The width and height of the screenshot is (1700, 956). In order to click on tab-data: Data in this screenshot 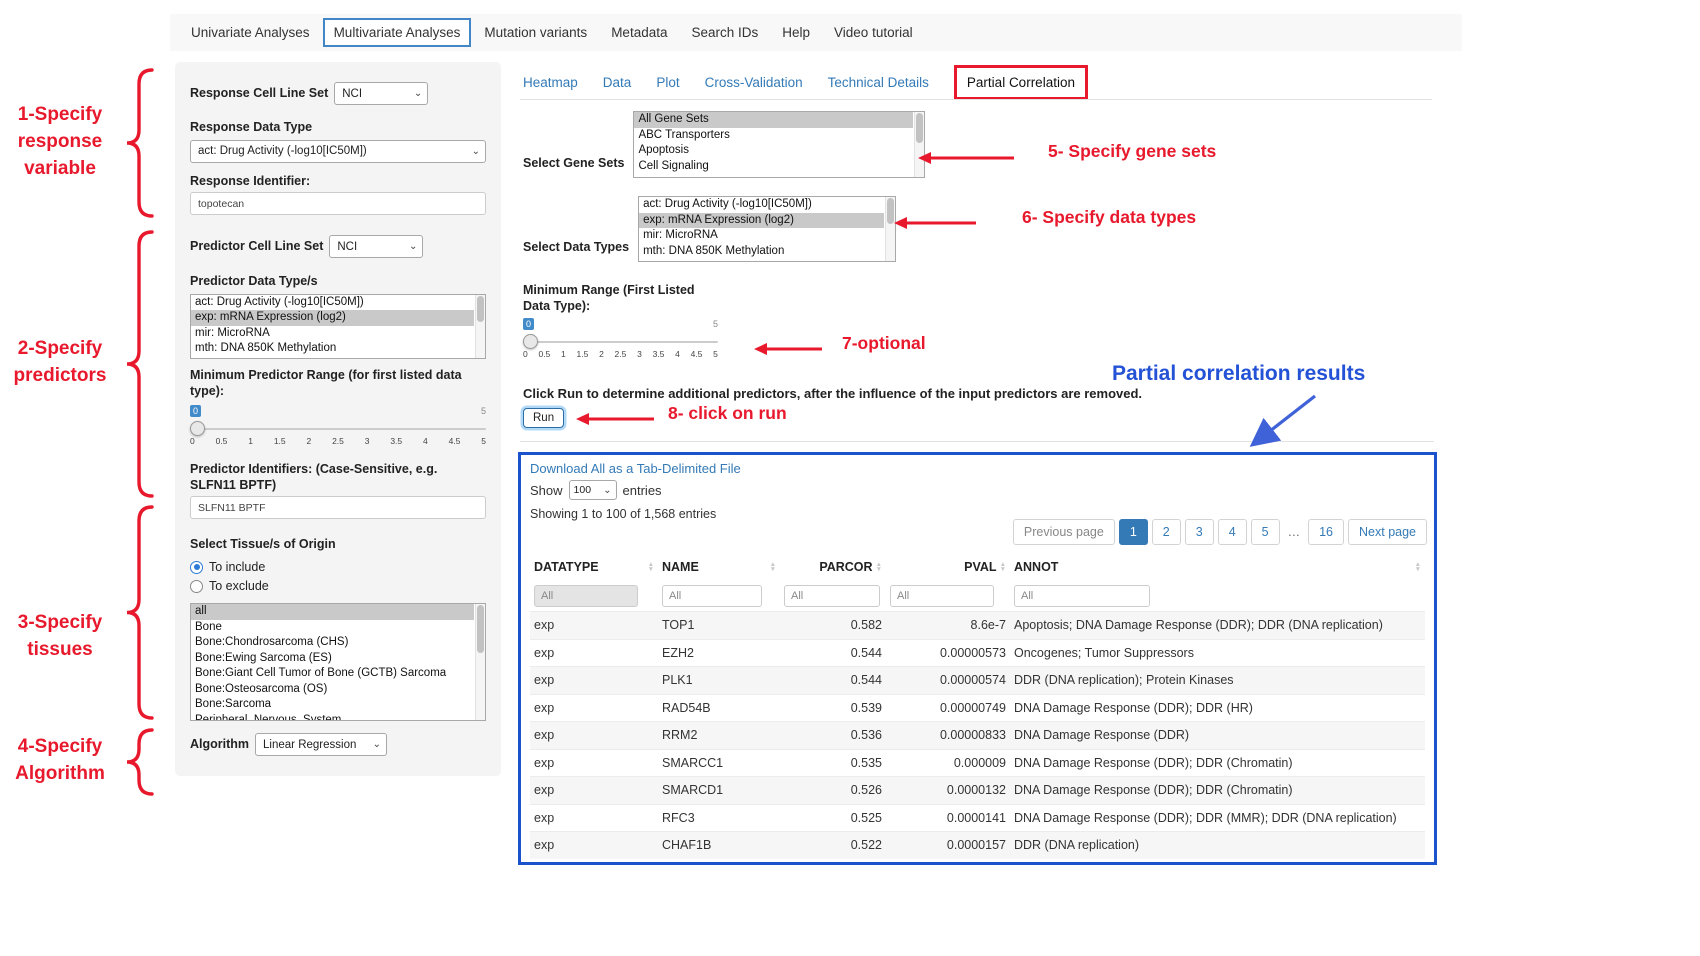, I will do `click(617, 82)`.